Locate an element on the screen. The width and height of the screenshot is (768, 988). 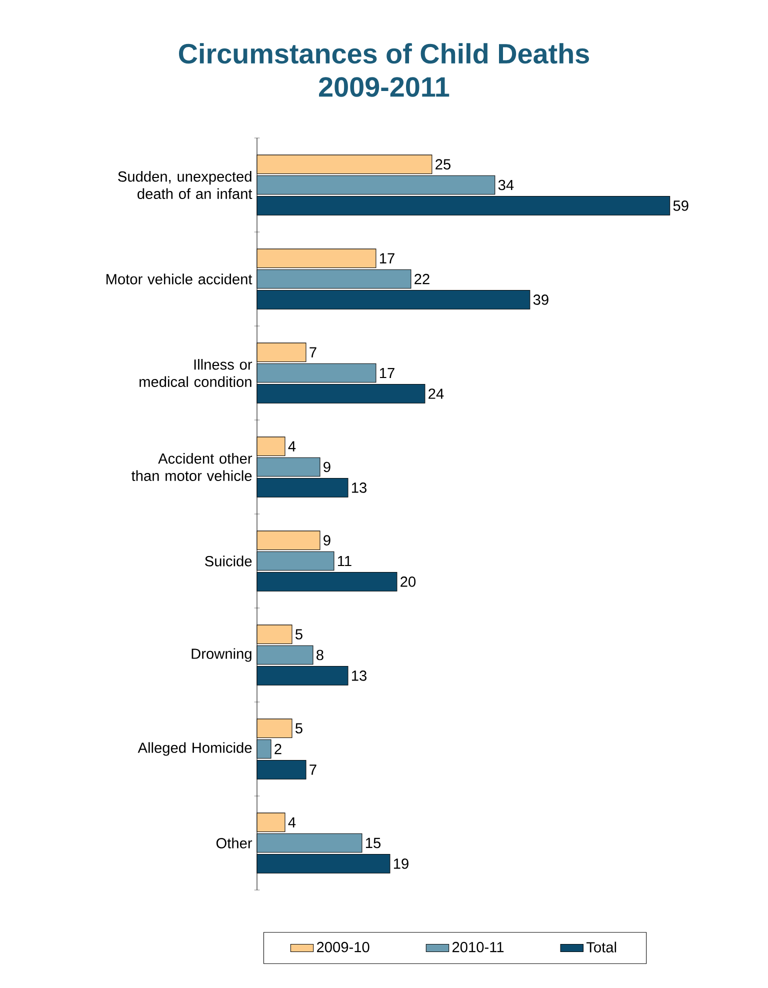
data-label: 8 is located at coordinates (320, 655).